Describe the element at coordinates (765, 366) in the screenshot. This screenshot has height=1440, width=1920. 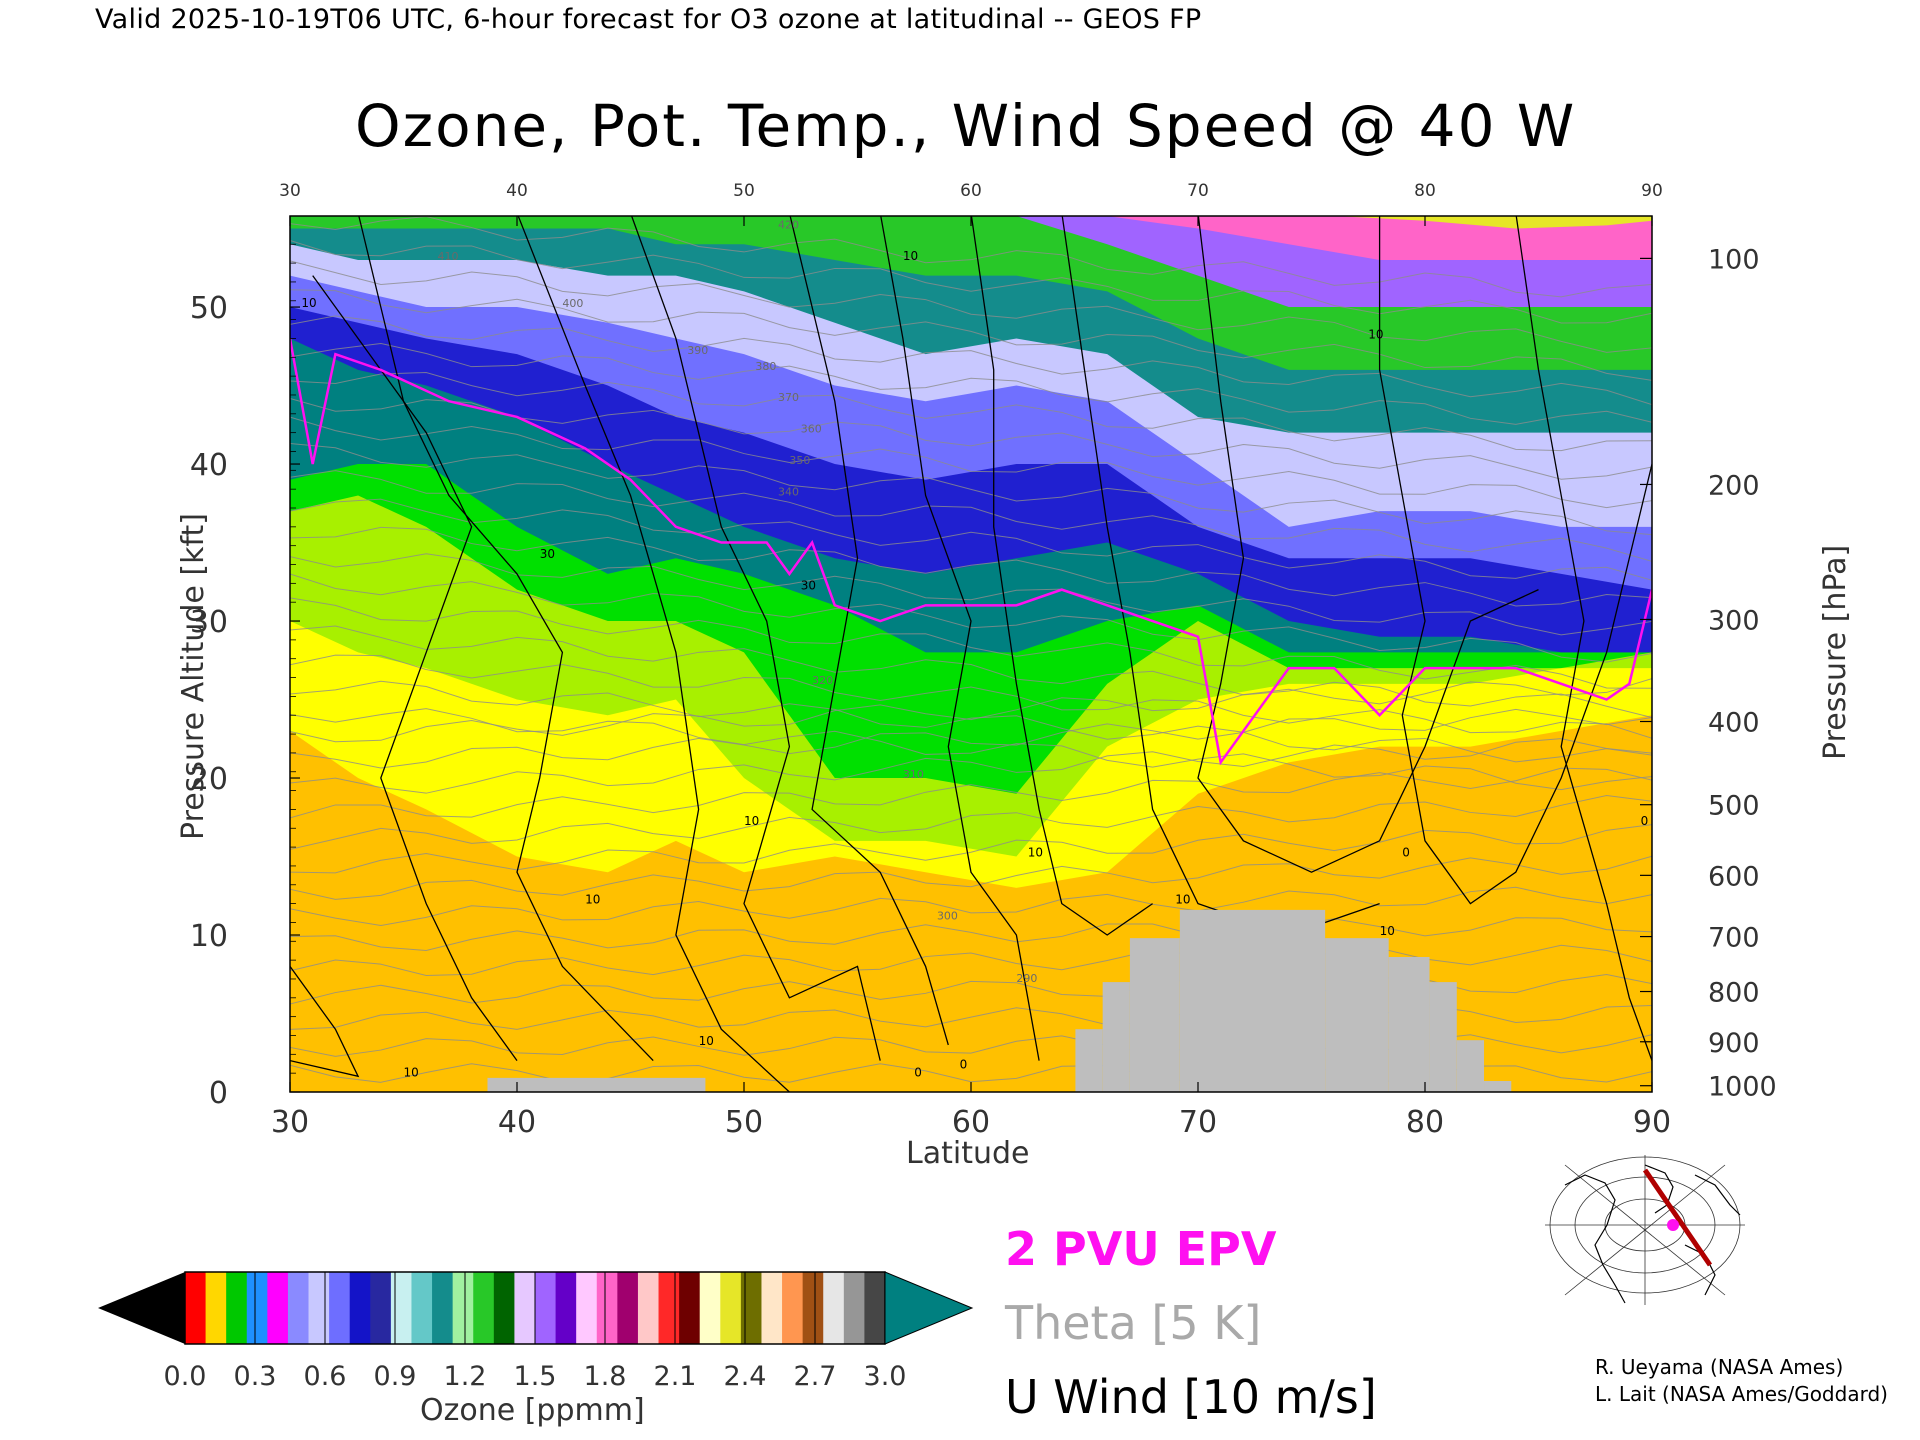
I see `theta-label-3: 380` at that location.